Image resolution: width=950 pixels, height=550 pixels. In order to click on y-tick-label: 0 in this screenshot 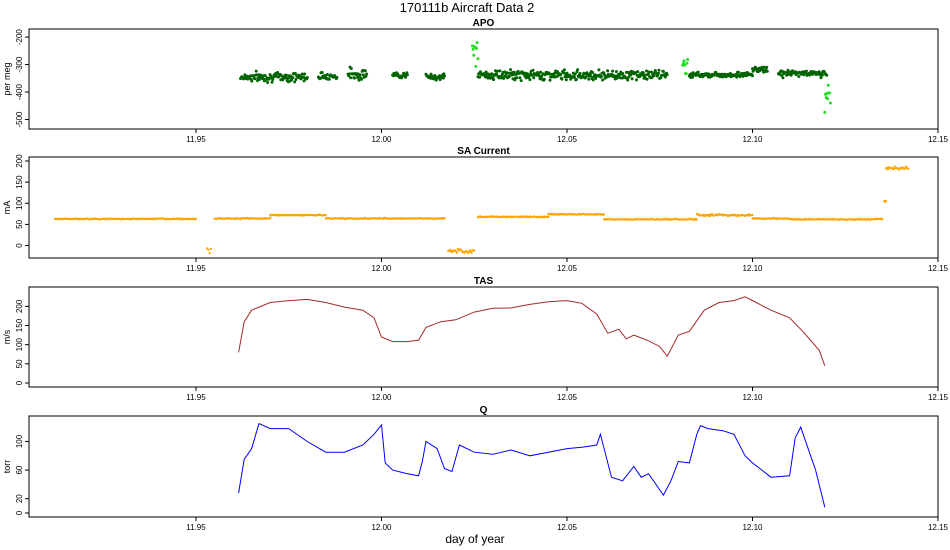, I will do `click(19, 512)`.